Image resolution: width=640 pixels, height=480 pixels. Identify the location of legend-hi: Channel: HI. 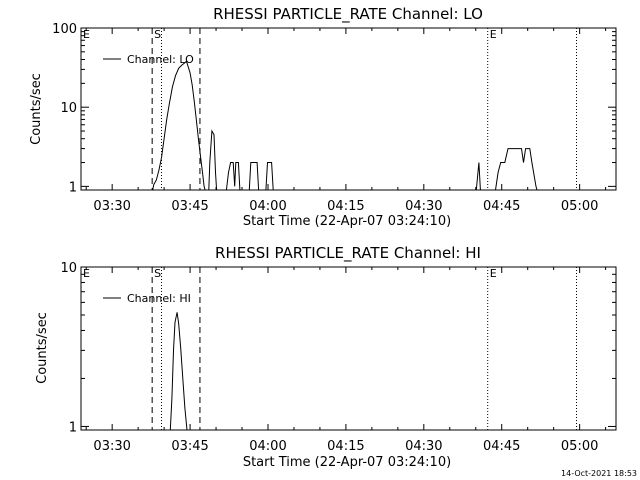
(147, 298).